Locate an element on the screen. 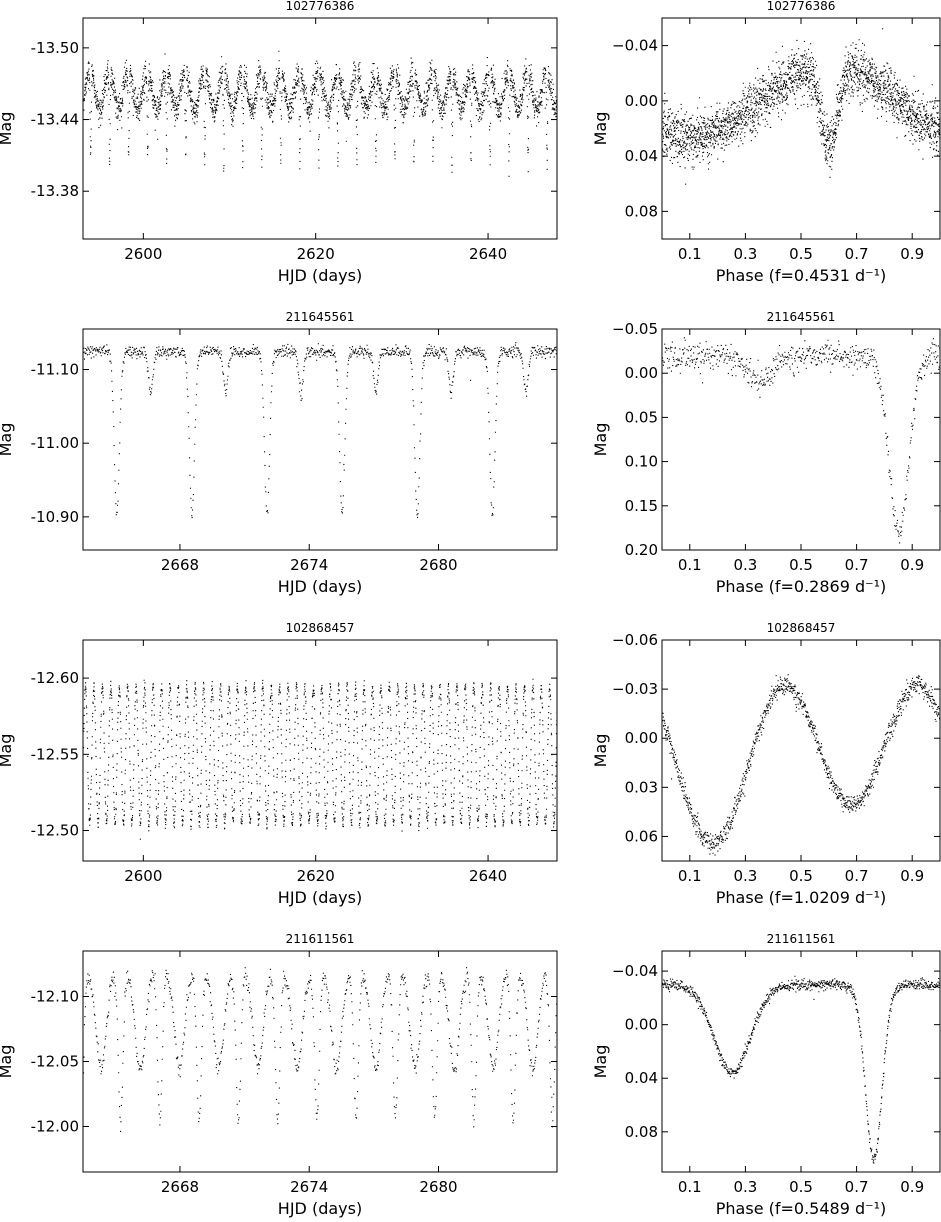  y-tick-label: -12.10 is located at coordinates (55, 997).